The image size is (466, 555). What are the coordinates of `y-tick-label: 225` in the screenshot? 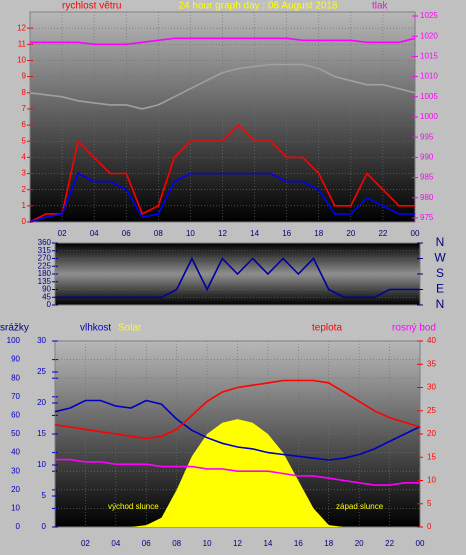 It's located at (45, 265).